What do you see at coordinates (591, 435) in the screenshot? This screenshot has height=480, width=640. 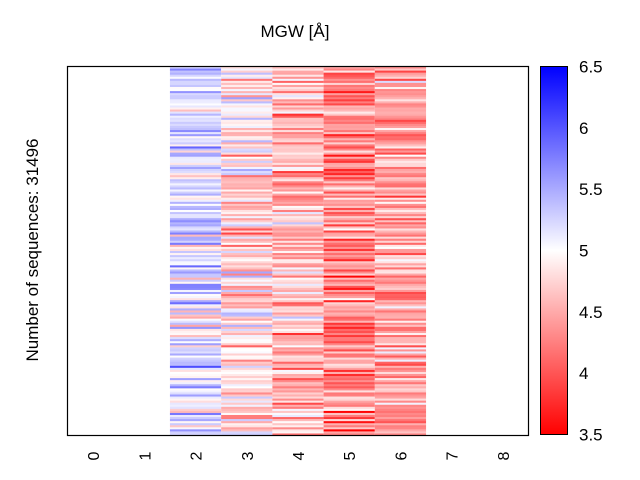 I see `colorbar-tick-label: 3.5` at bounding box center [591, 435].